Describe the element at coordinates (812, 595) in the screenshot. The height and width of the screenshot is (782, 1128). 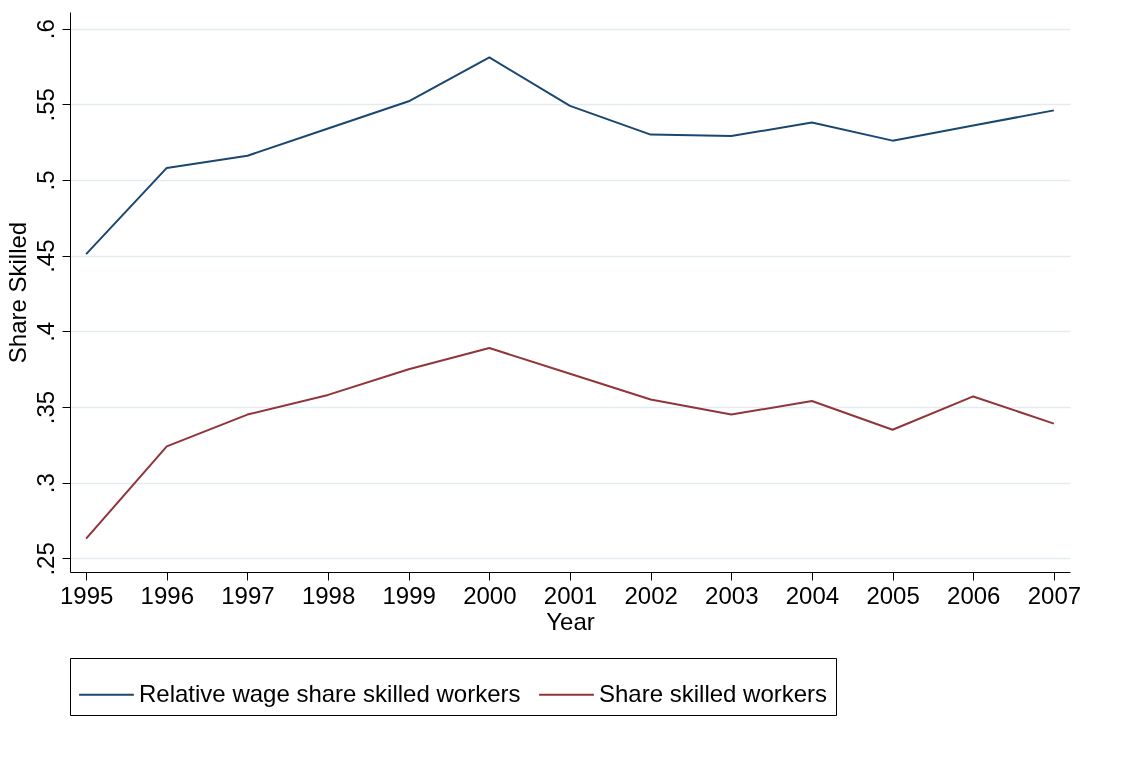
I see `x-tick-label: 2004` at that location.